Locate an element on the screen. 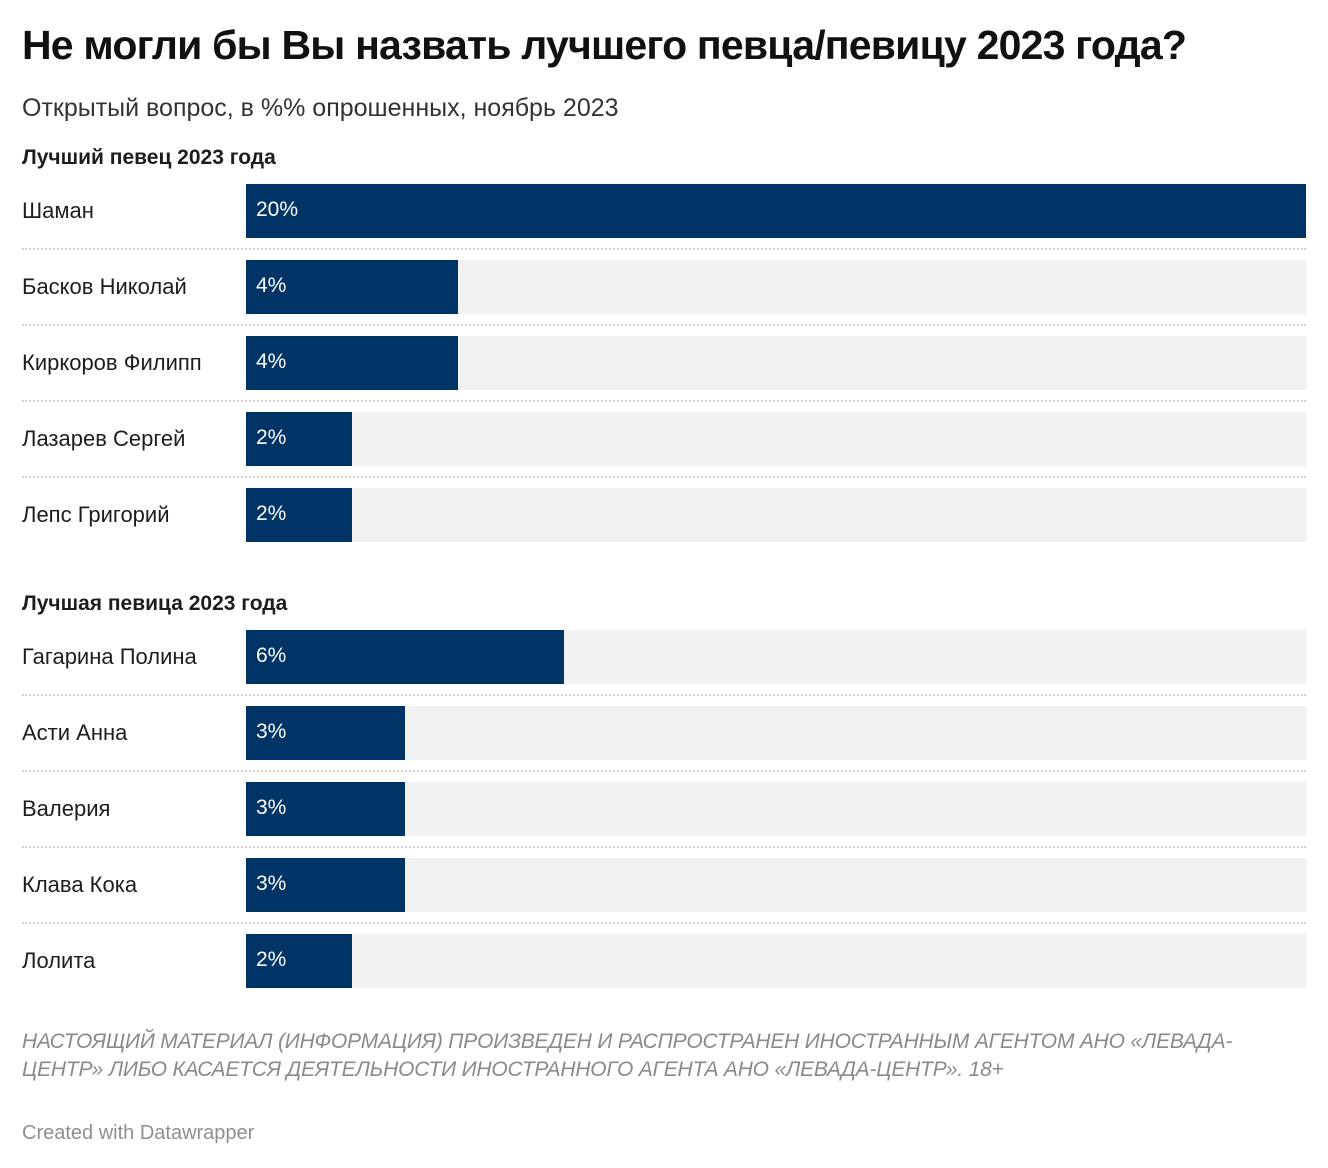 The height and width of the screenshot is (1168, 1328). value-label: 6% is located at coordinates (271, 655).